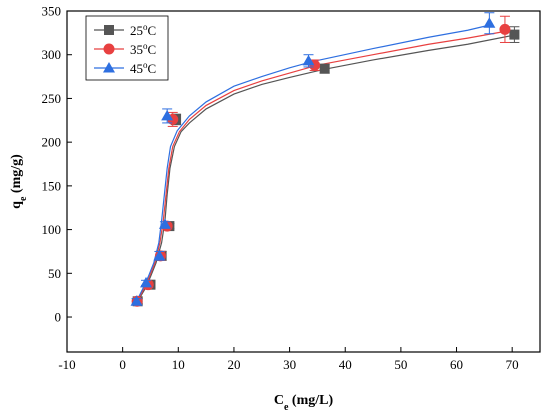 This screenshot has height=419, width=550. I want to click on y-tick-label: 100, so click(52, 229).